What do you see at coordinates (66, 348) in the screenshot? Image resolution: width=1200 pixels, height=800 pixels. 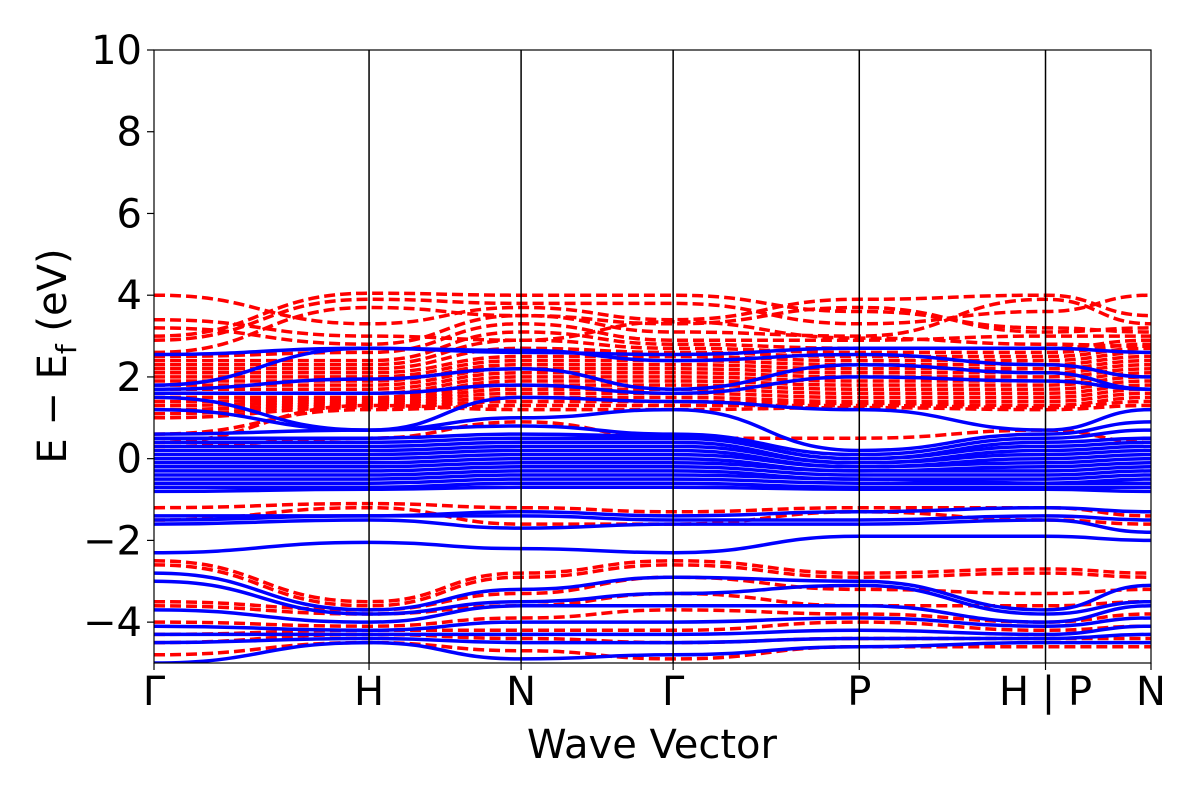 I see `y-axis-title-subscript: f` at bounding box center [66, 348].